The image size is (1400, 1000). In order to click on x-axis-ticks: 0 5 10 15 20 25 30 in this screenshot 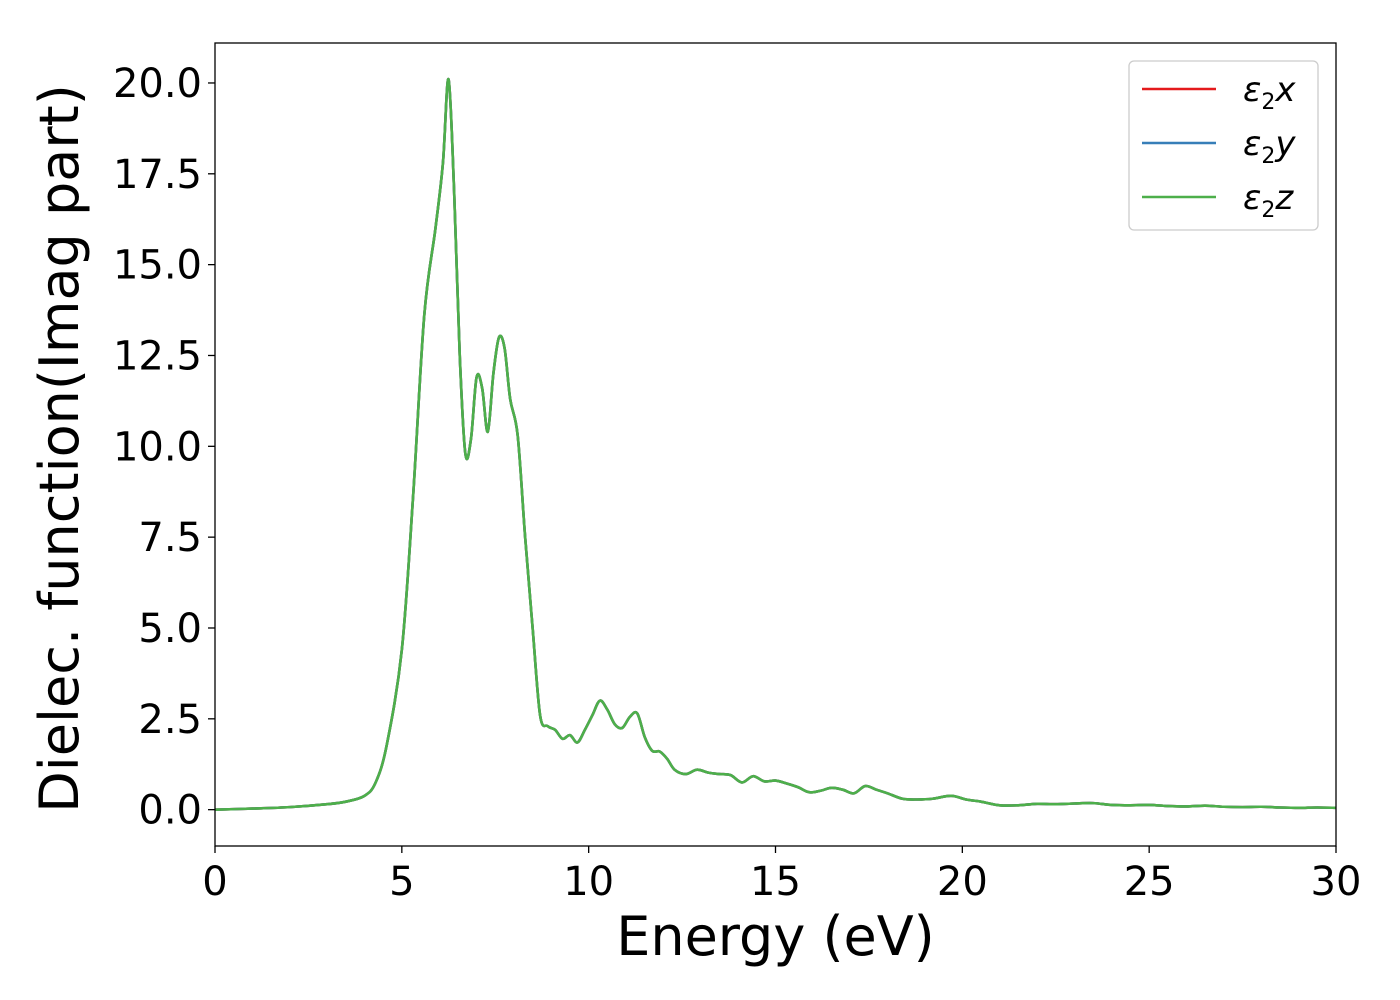, I will do `click(781, 875)`.